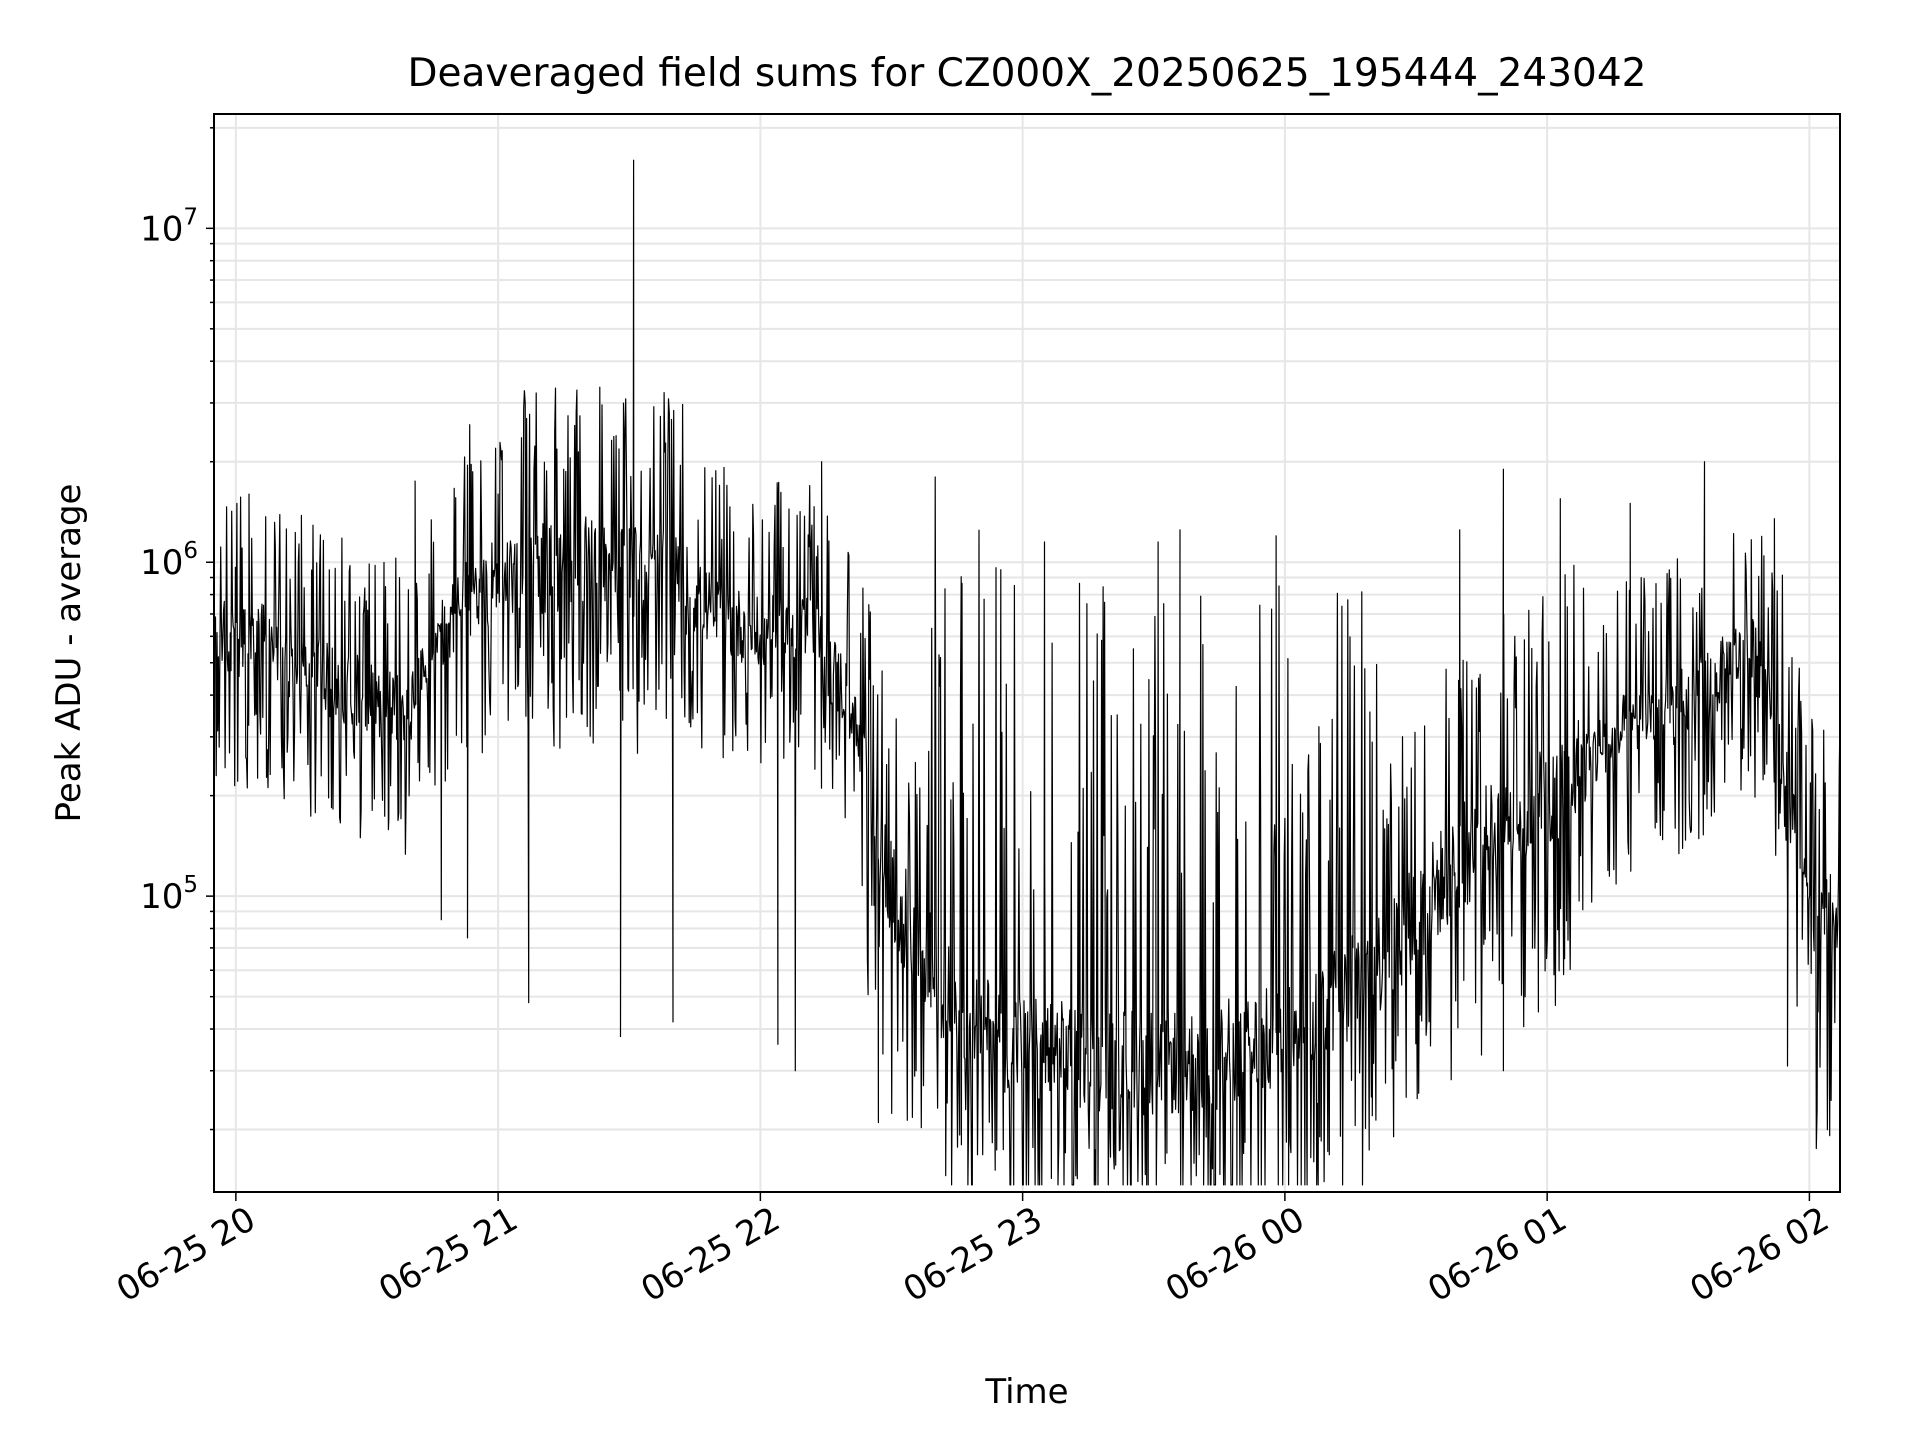 This screenshot has width=1920, height=1440. I want to click on y-tick-exponent: 7, so click(190, 217).